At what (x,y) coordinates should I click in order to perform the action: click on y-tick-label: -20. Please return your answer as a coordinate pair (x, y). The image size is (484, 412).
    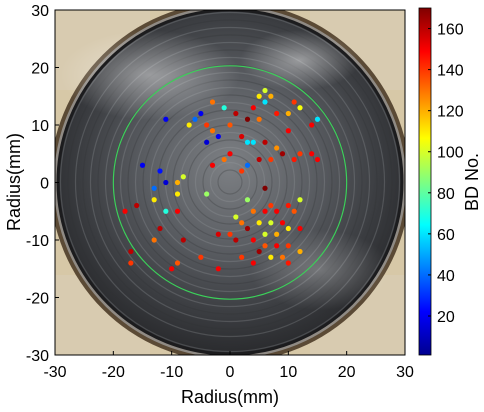
    Looking at the image, I should click on (37, 299).